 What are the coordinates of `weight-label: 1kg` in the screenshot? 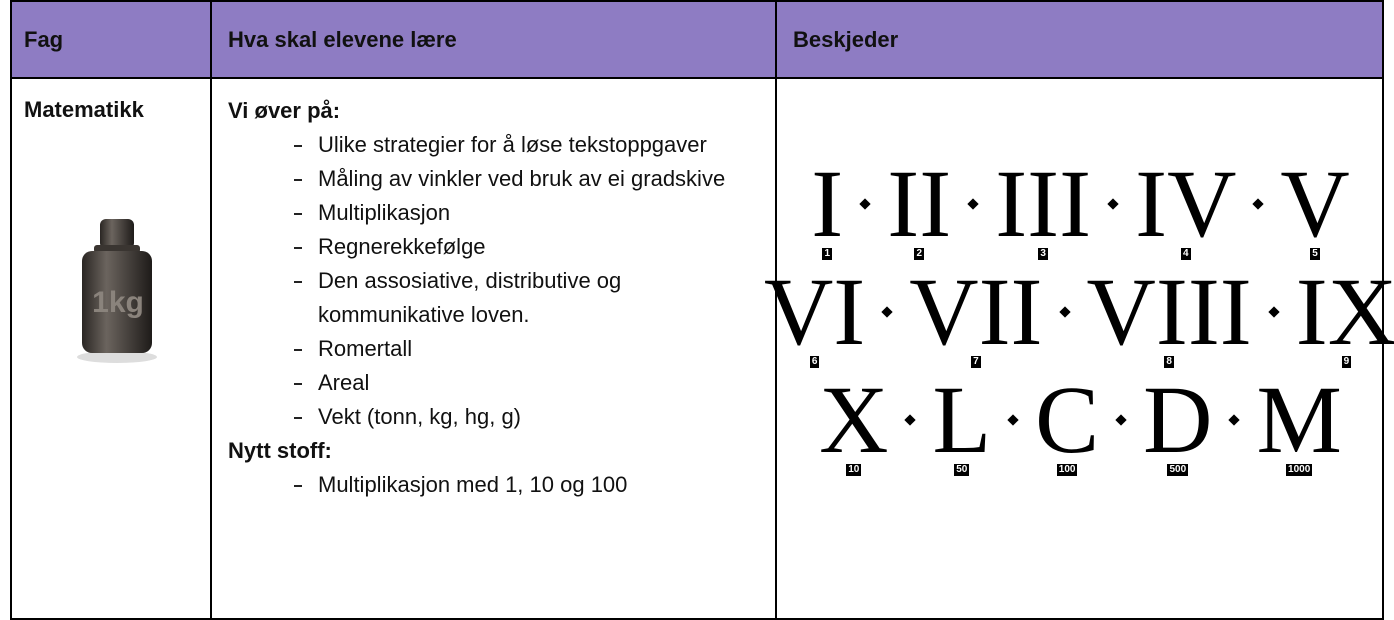 It's located at (118, 302).